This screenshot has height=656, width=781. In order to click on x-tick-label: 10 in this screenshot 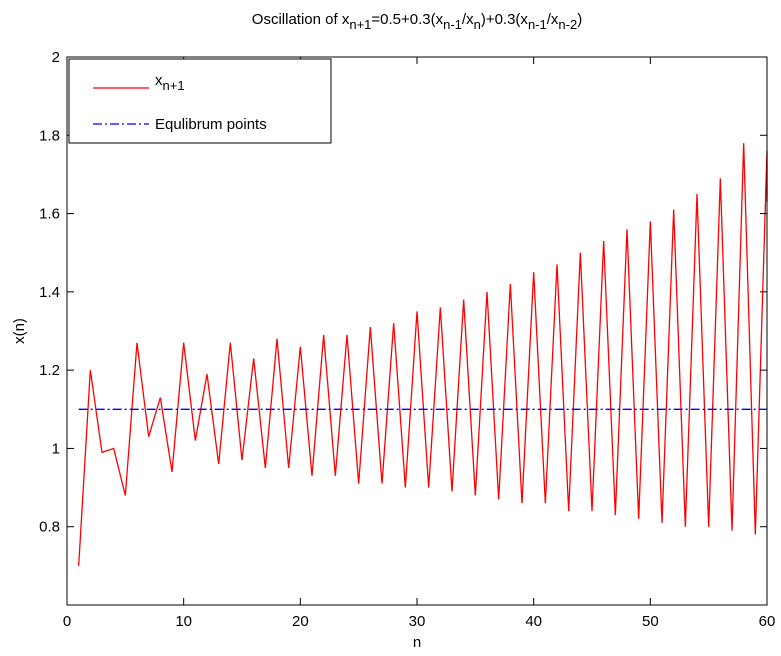, I will do `click(183, 621)`.